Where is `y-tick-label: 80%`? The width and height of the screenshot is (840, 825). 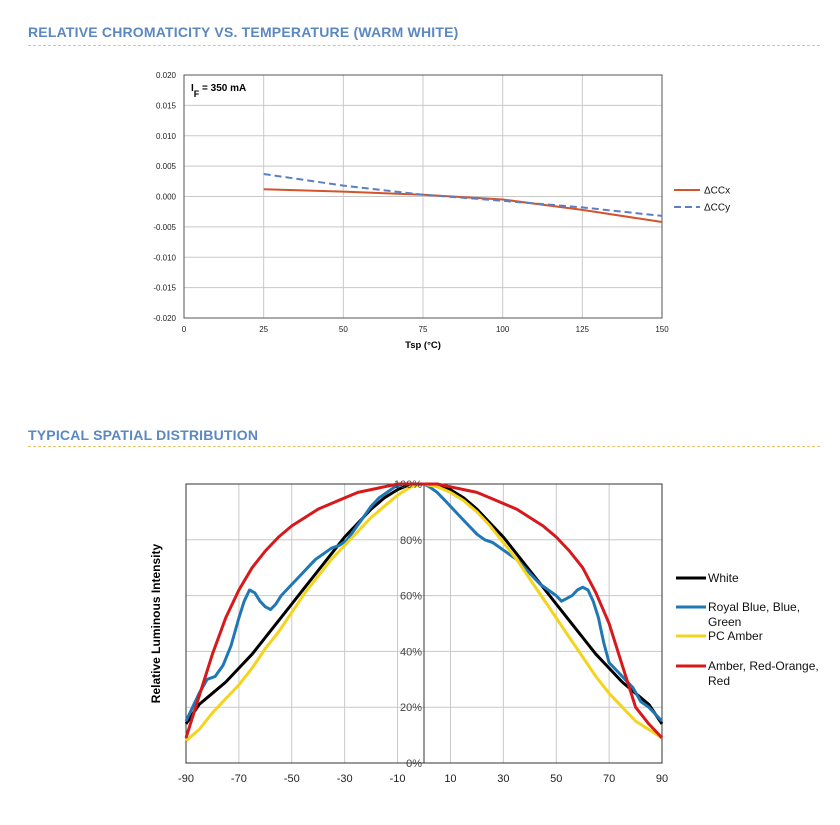
y-tick-label: 80% is located at coordinates (411, 541).